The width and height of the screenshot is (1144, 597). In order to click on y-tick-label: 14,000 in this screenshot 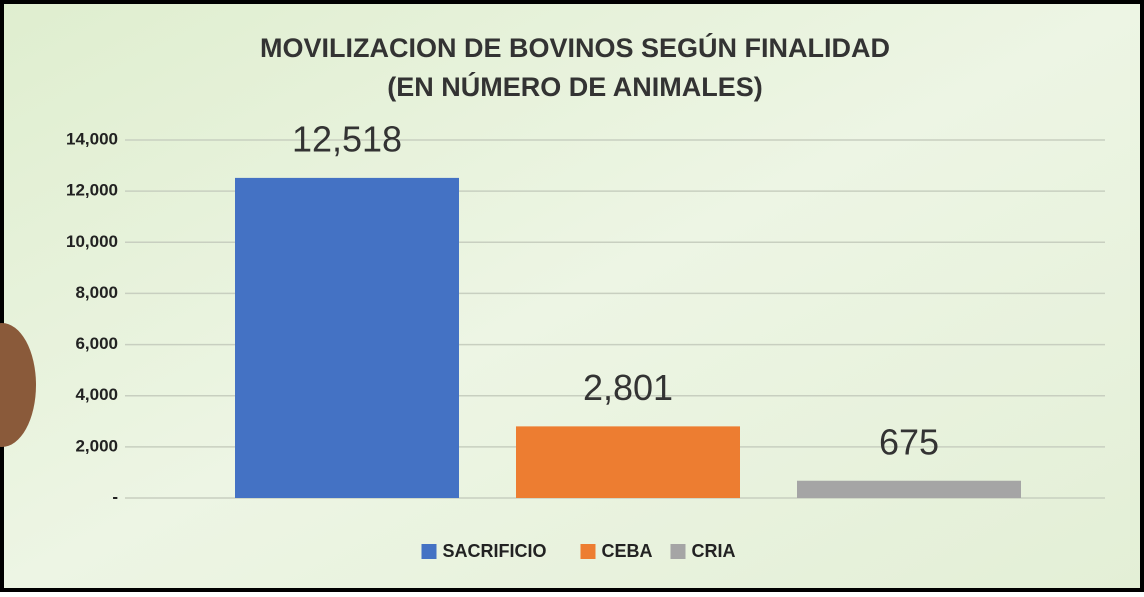, I will do `click(92, 138)`.